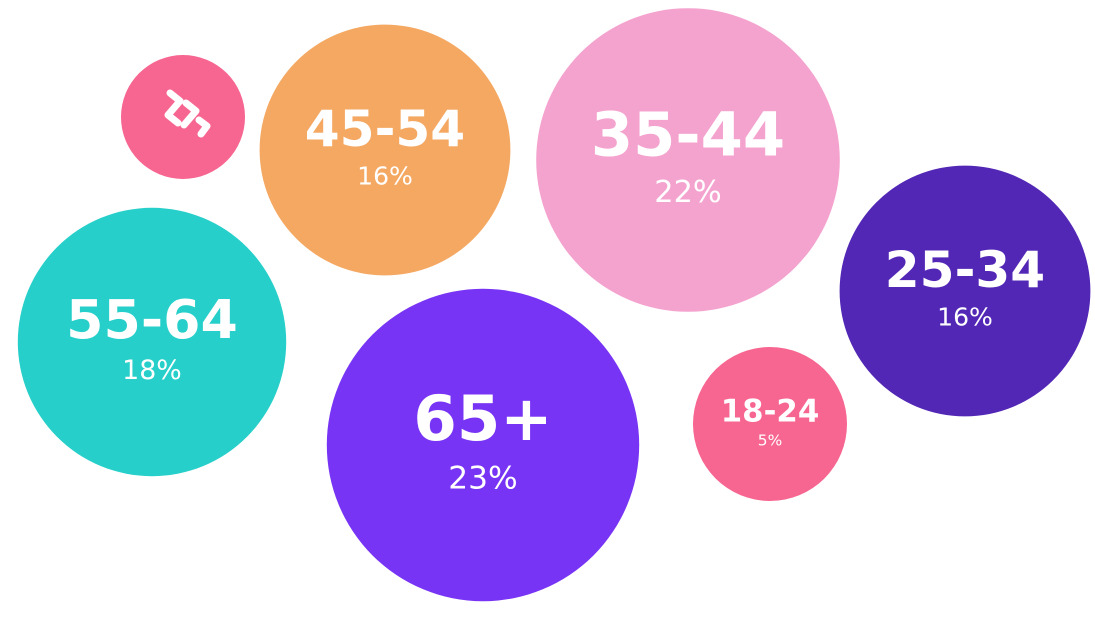 Image resolution: width=1095 pixels, height=628 pixels. I want to click on bubble-value-label: 5%, so click(770, 440).